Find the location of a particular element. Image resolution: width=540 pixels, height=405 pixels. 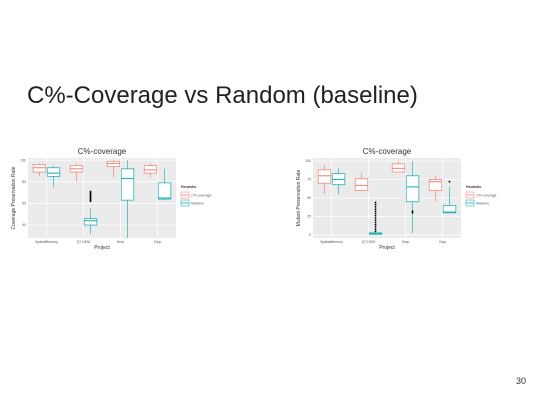

y-tick-label: 60 is located at coordinates (24, 204).